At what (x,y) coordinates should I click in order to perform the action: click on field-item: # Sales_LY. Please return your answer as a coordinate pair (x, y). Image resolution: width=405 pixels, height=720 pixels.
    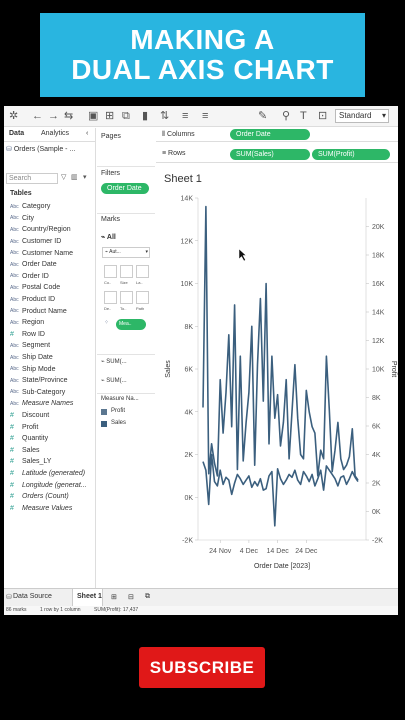
    Looking at the image, I should click on (50, 462).